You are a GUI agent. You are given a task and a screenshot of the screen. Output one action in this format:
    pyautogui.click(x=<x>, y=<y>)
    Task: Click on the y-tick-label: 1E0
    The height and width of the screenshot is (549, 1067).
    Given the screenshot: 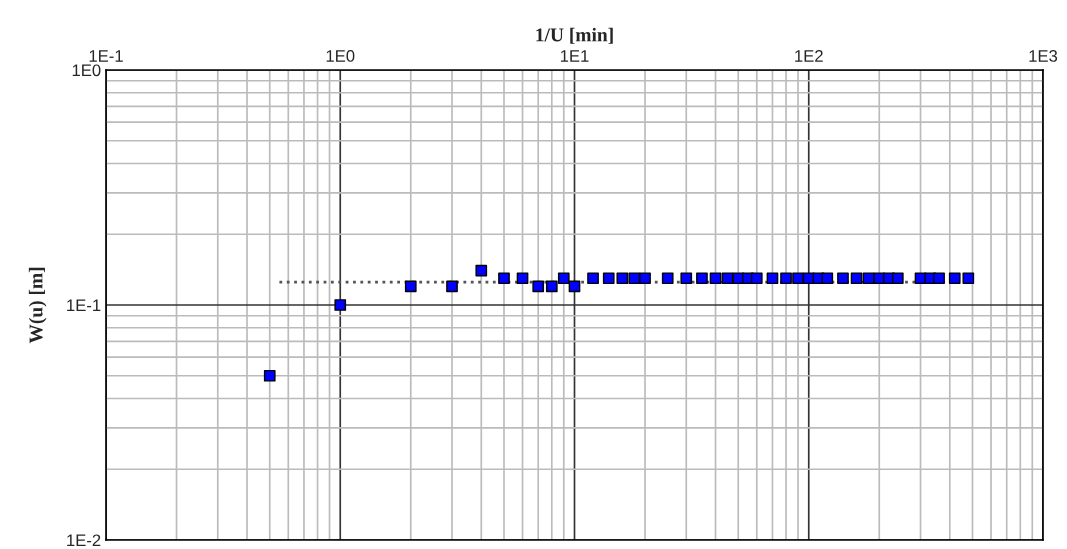 What is the action you would take?
    pyautogui.click(x=86, y=70)
    